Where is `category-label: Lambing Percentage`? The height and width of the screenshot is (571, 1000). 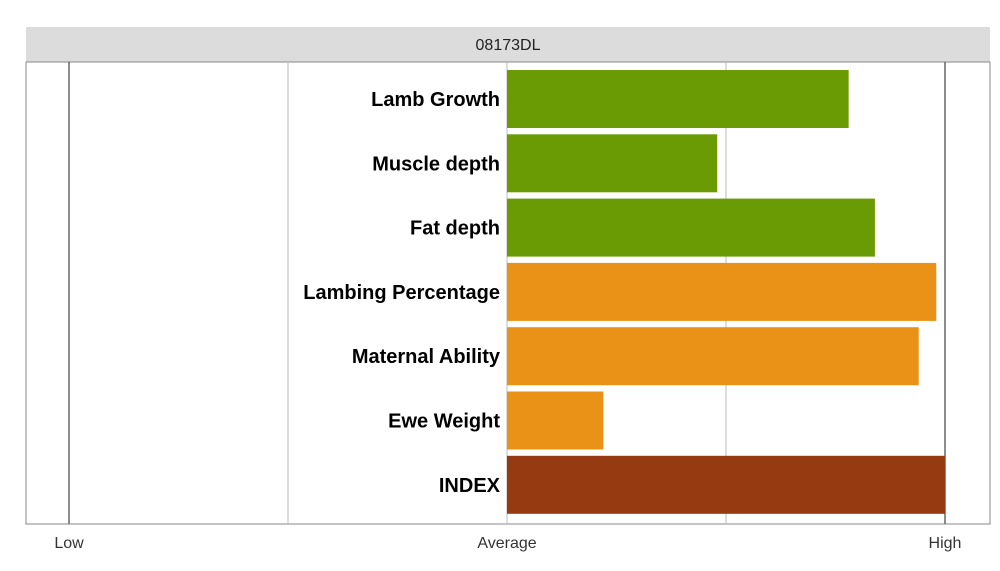
category-label: Lambing Percentage is located at coordinates (401, 293).